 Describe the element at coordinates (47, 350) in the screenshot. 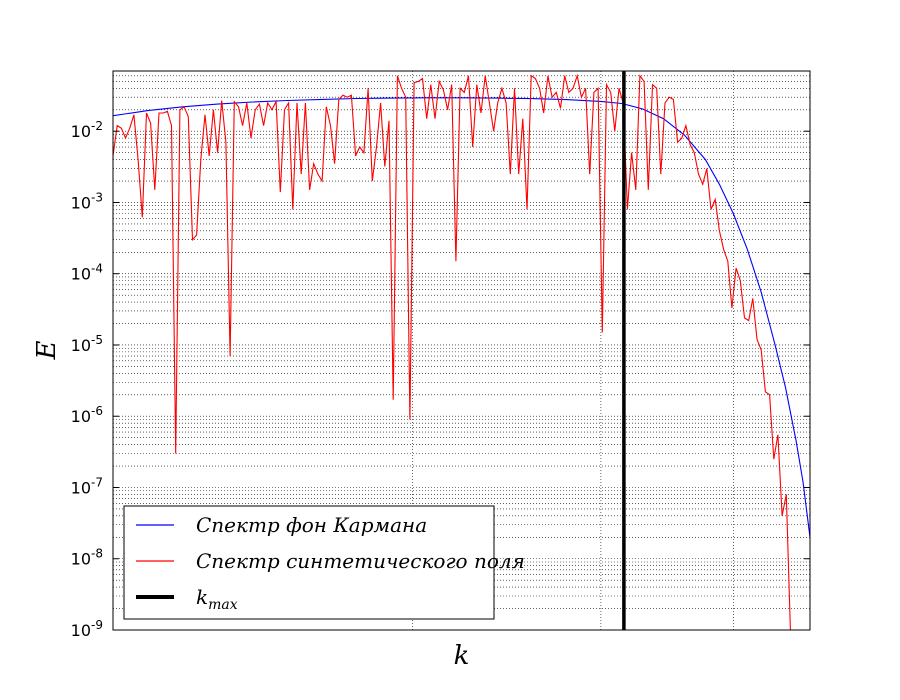

I see `y-axis-label: E` at that location.